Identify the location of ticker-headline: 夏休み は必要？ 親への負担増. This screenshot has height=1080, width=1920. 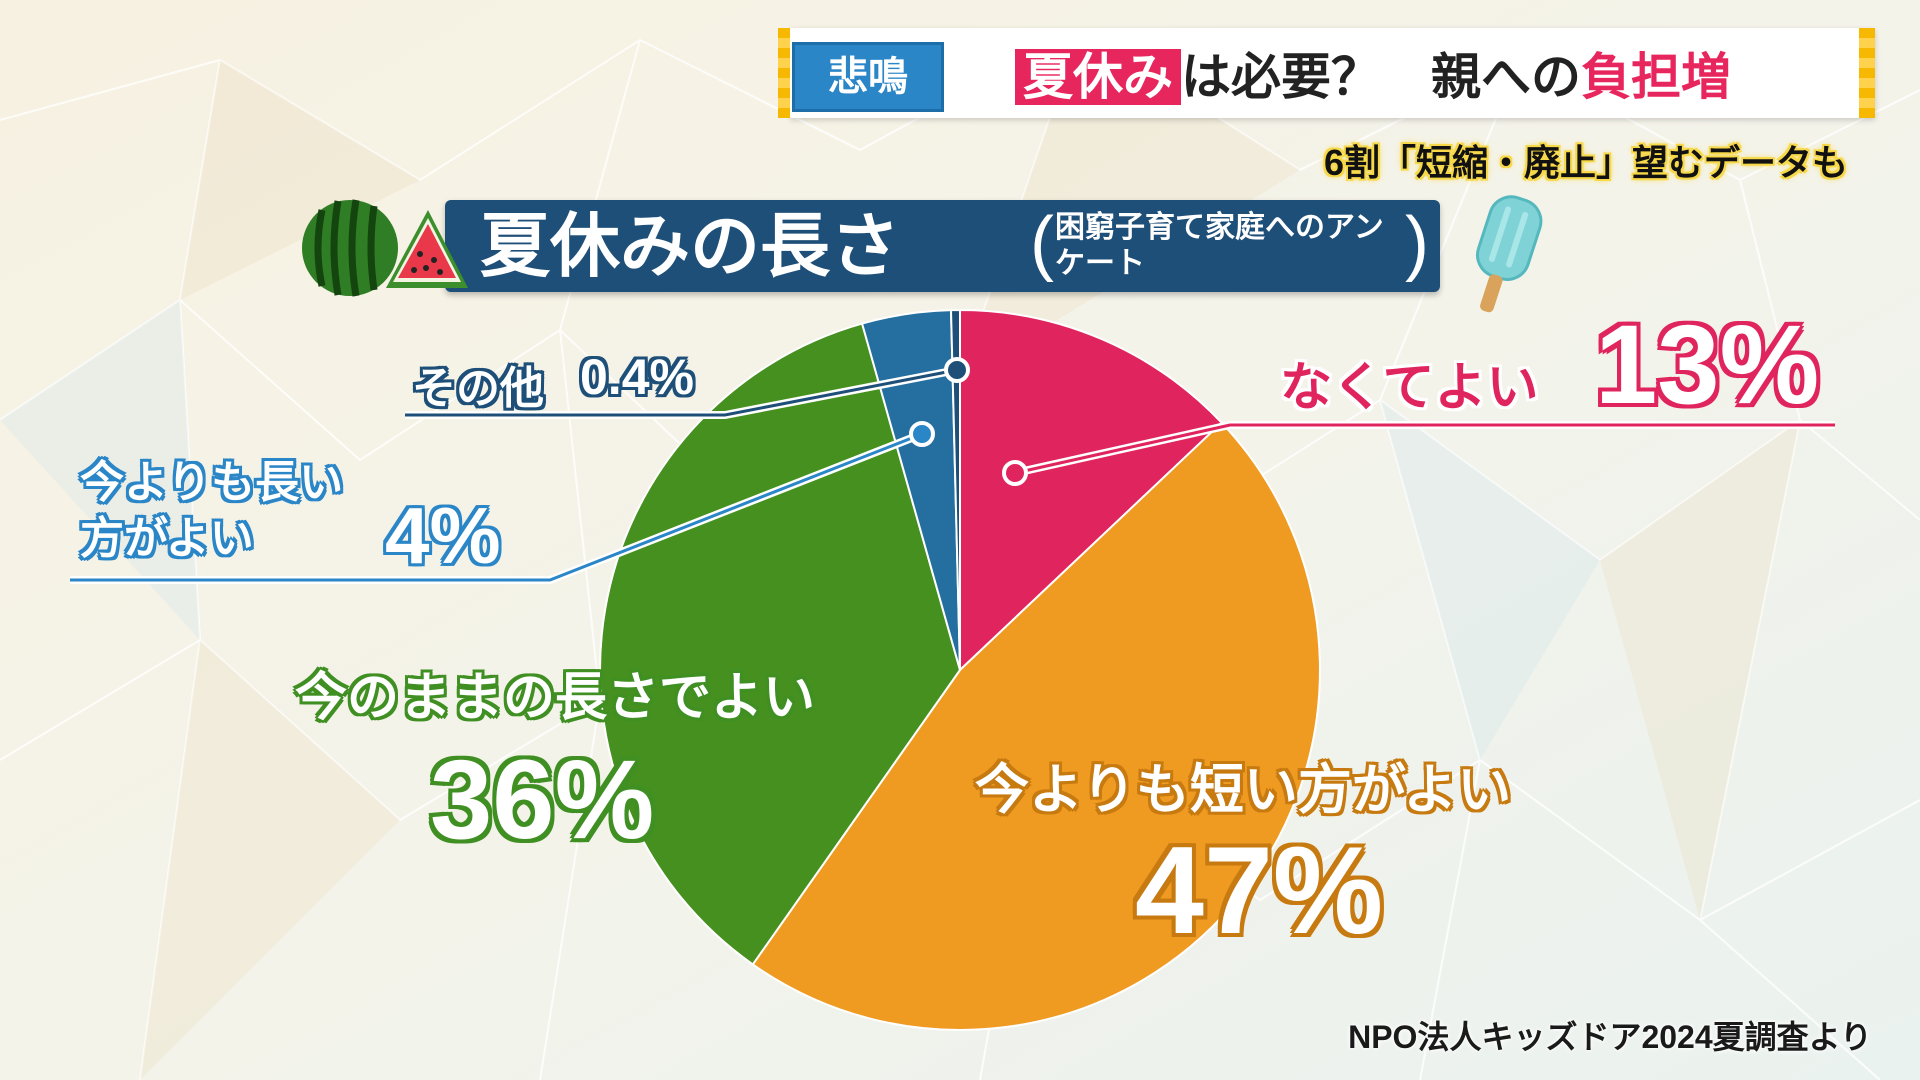
(1373, 77).